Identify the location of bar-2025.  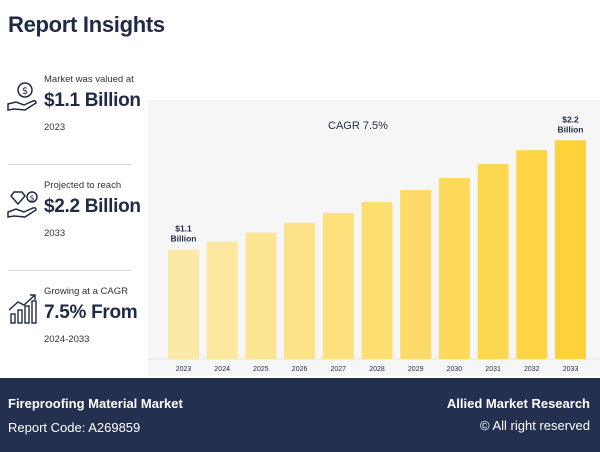
(261, 295).